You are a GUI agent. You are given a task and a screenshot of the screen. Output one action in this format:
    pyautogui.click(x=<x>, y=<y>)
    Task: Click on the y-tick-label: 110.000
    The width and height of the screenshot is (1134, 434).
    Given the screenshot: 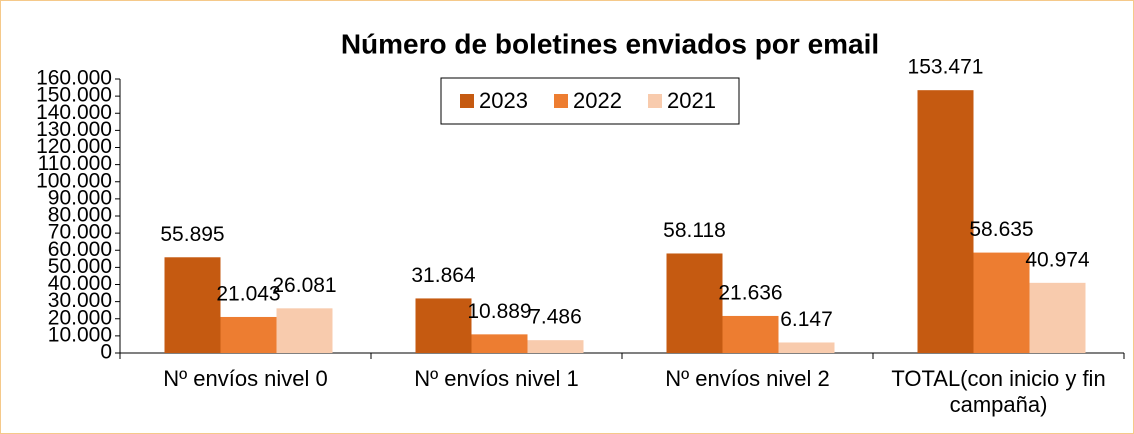 What is the action you would take?
    pyautogui.click(x=75, y=163)
    